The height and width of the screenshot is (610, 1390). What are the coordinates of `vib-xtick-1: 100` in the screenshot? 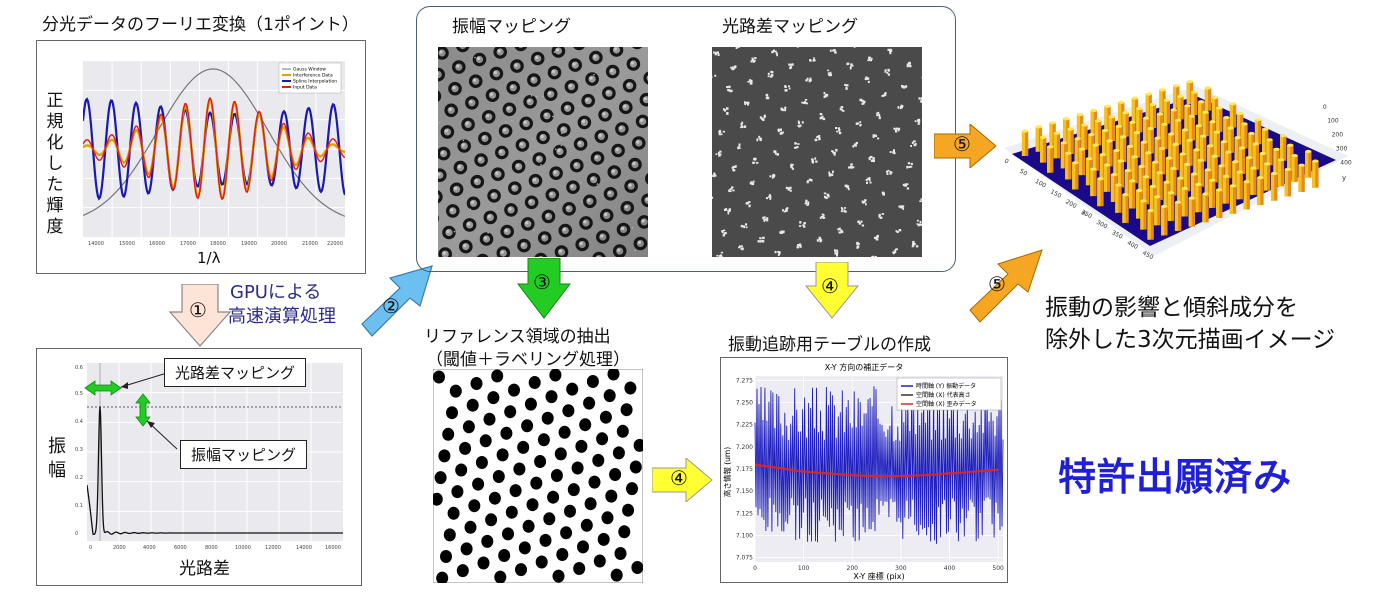 It's located at (804, 568).